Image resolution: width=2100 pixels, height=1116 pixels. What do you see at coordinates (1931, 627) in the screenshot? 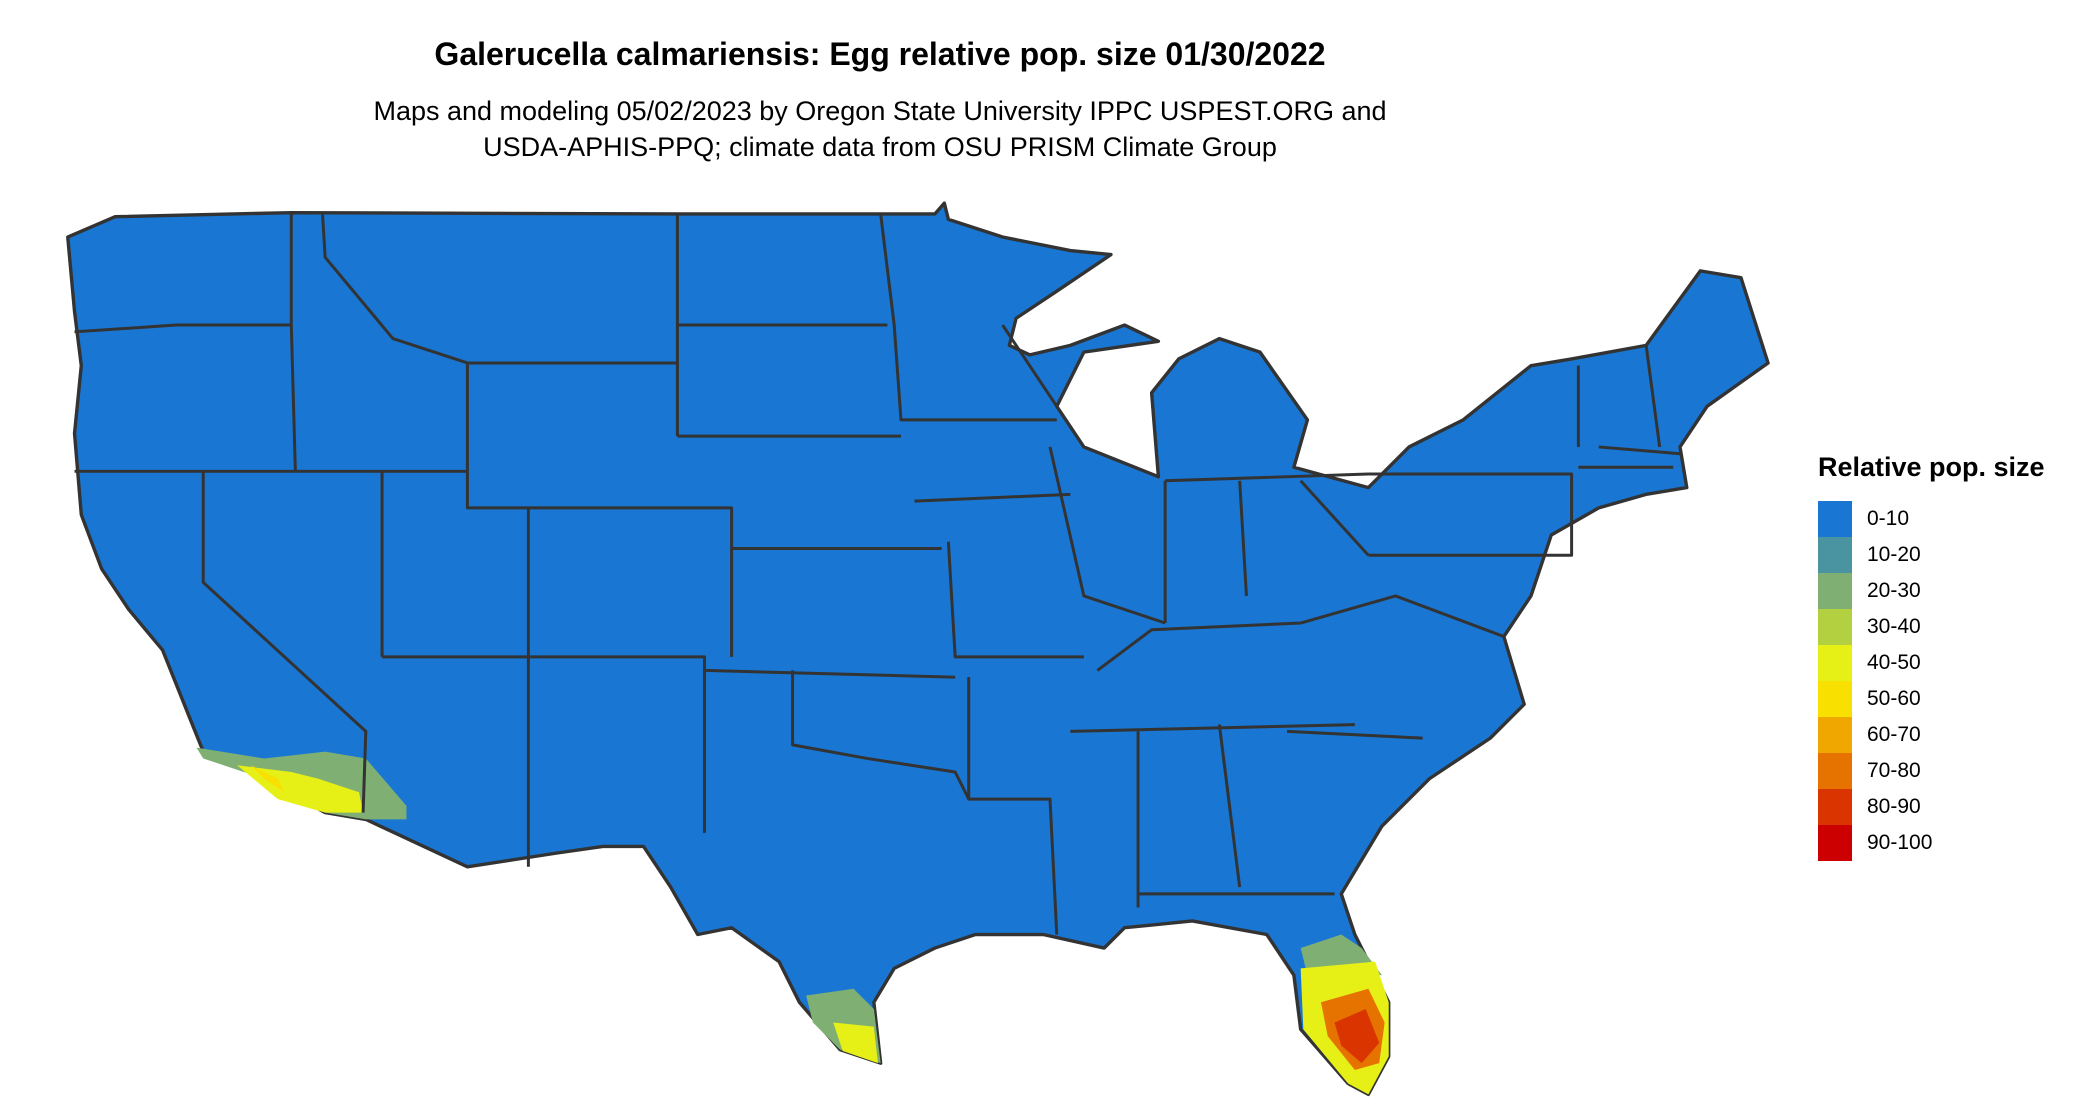
I see `legend-item: 30-40` at bounding box center [1931, 627].